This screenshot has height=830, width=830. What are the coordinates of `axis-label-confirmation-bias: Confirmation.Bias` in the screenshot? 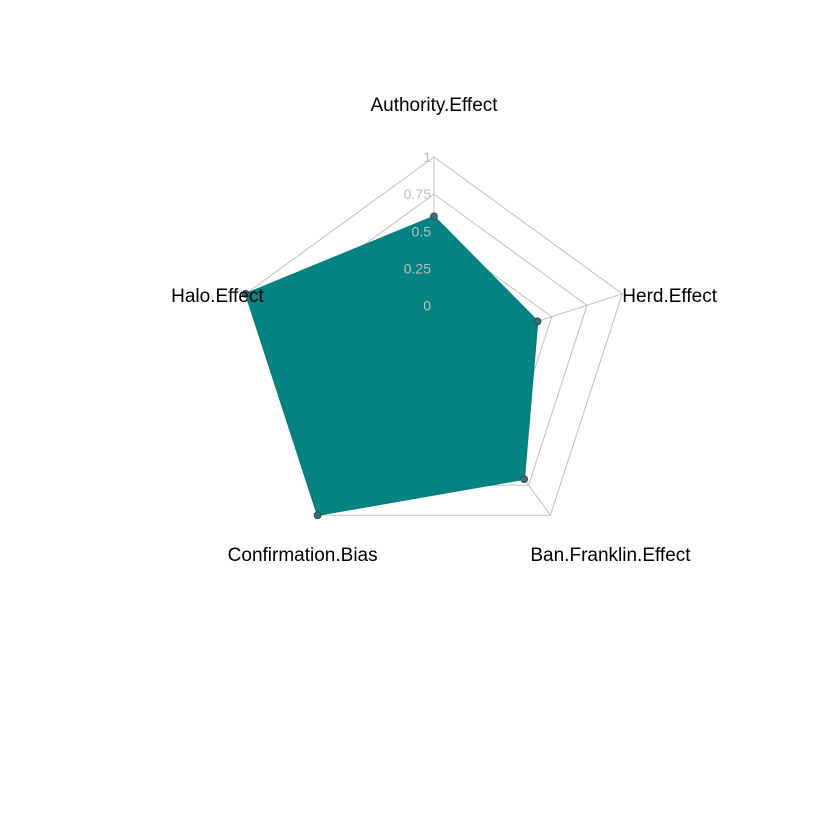 It's located at (303, 555).